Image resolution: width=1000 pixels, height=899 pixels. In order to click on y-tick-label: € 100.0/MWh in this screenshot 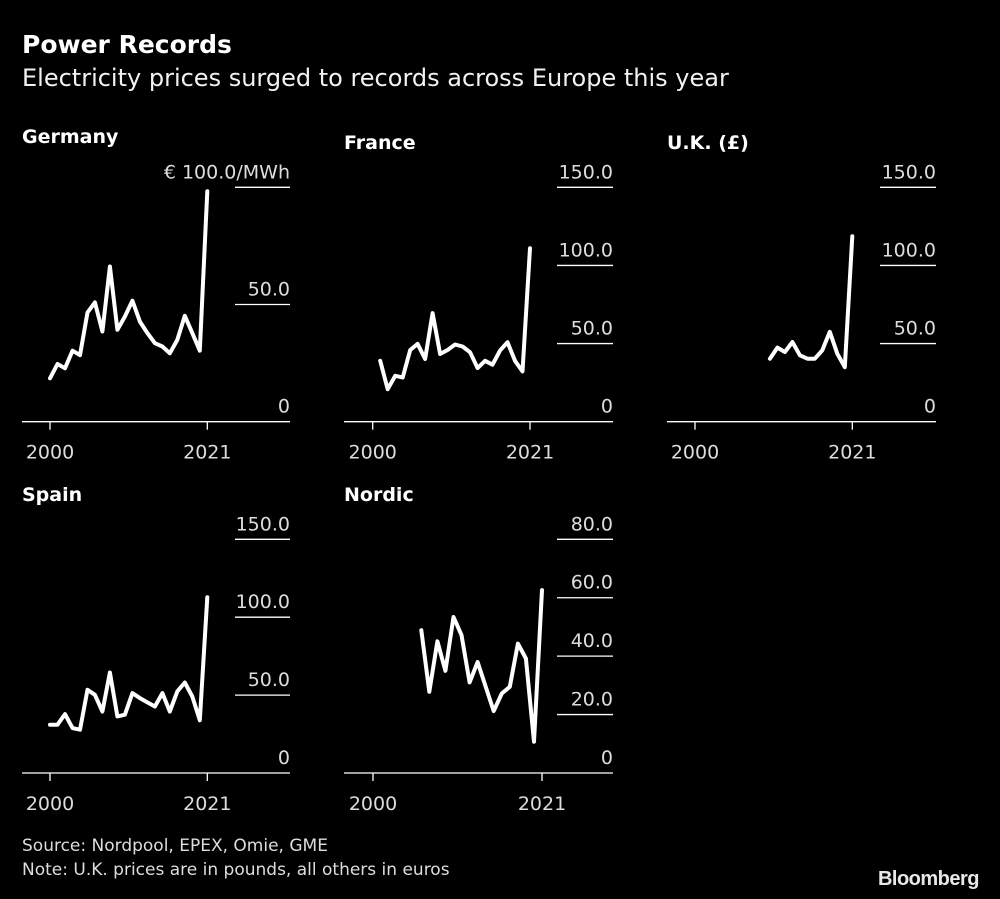, I will do `click(227, 172)`.